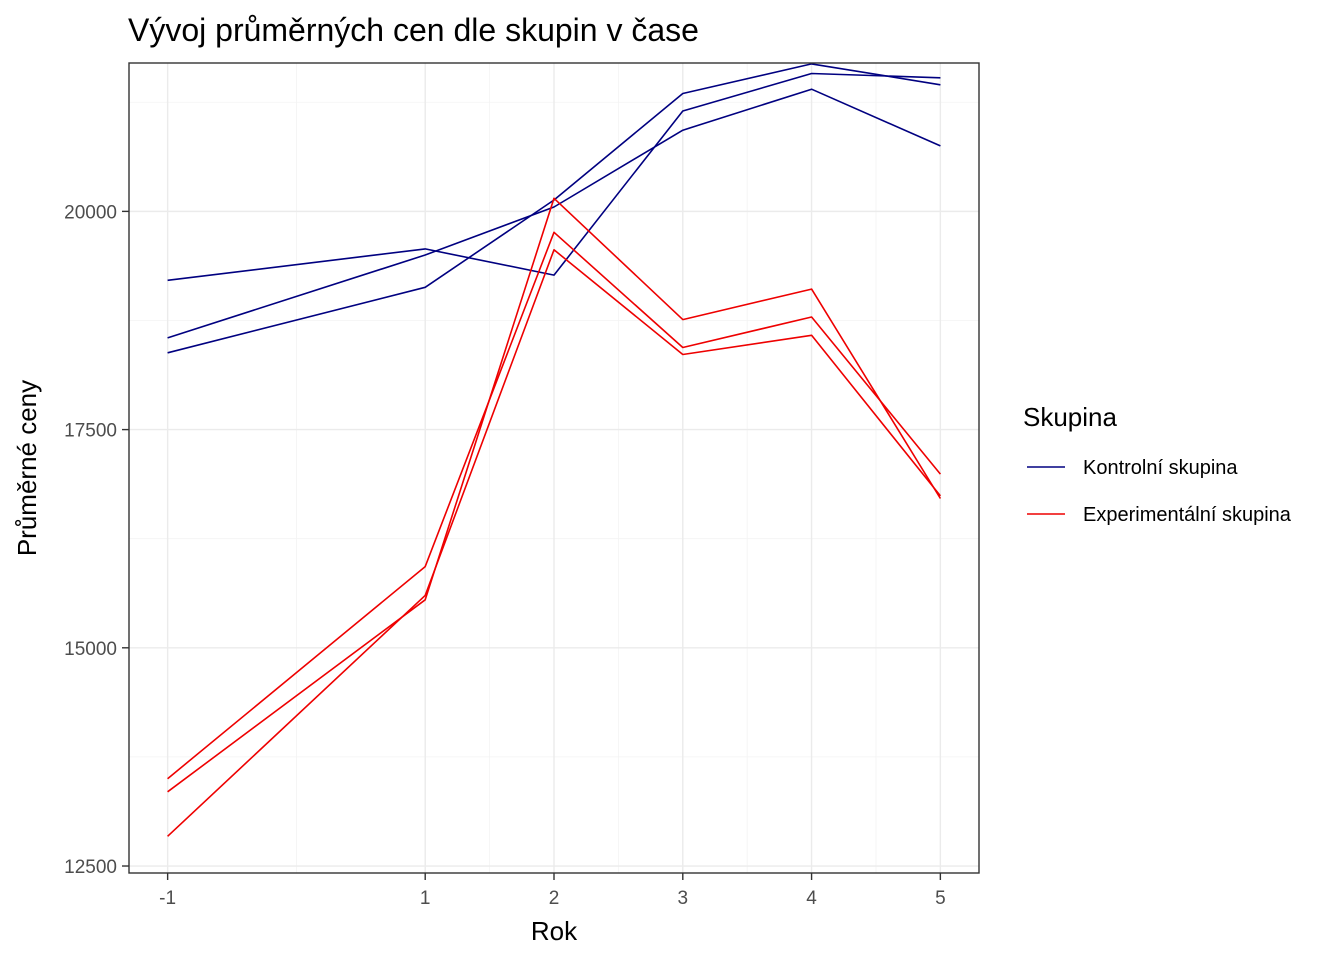  I want to click on x-tick-label: 1, so click(425, 898).